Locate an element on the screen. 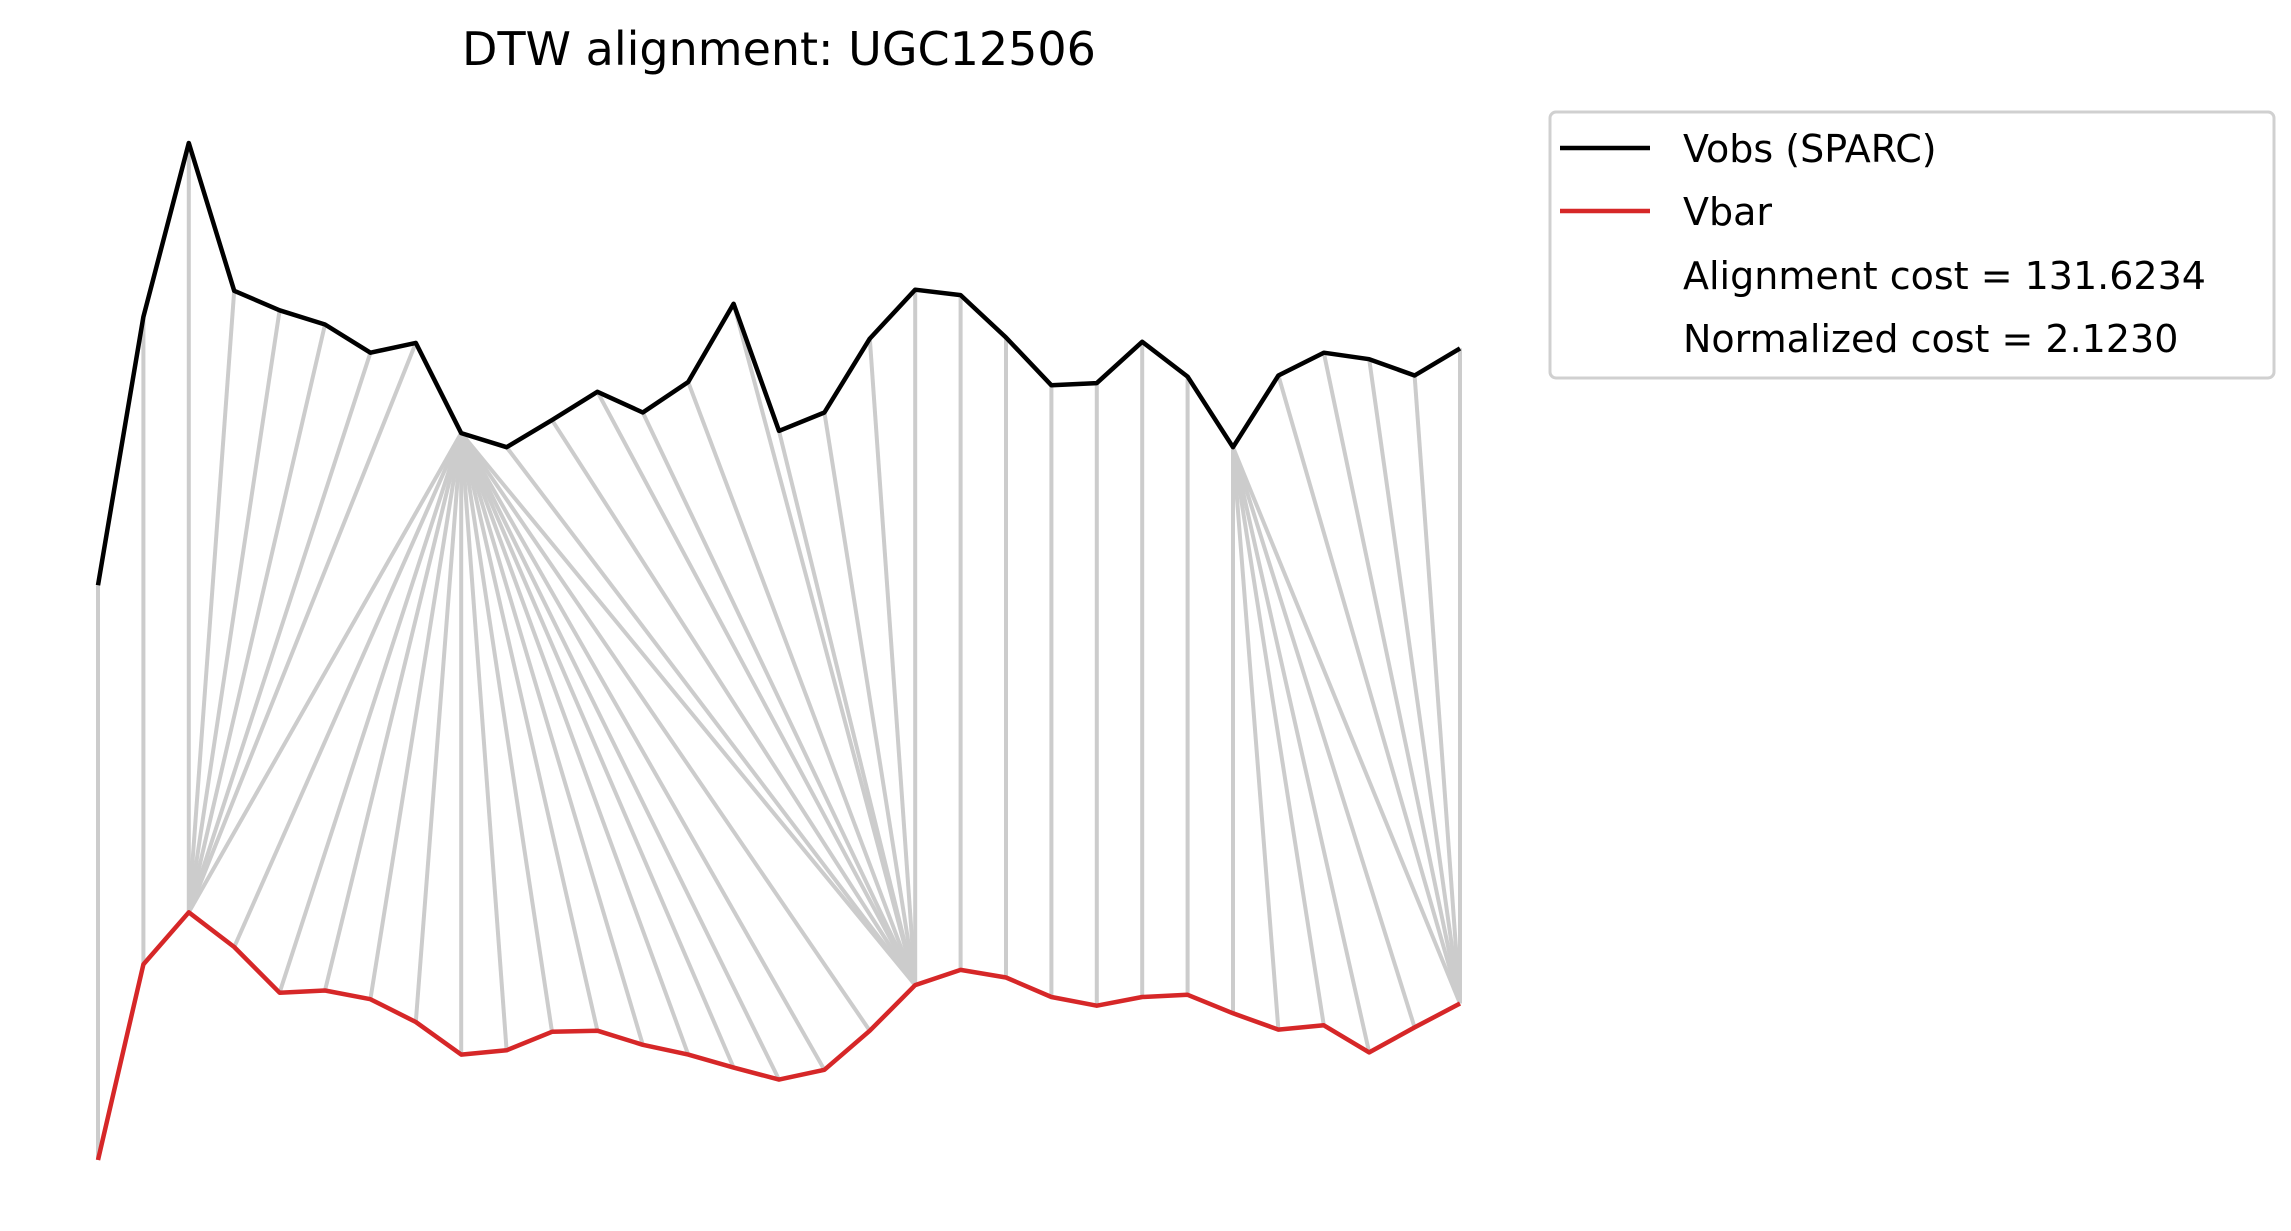 This screenshot has height=1231, width=2291. series-line-vbar is located at coordinates (778, 1035).